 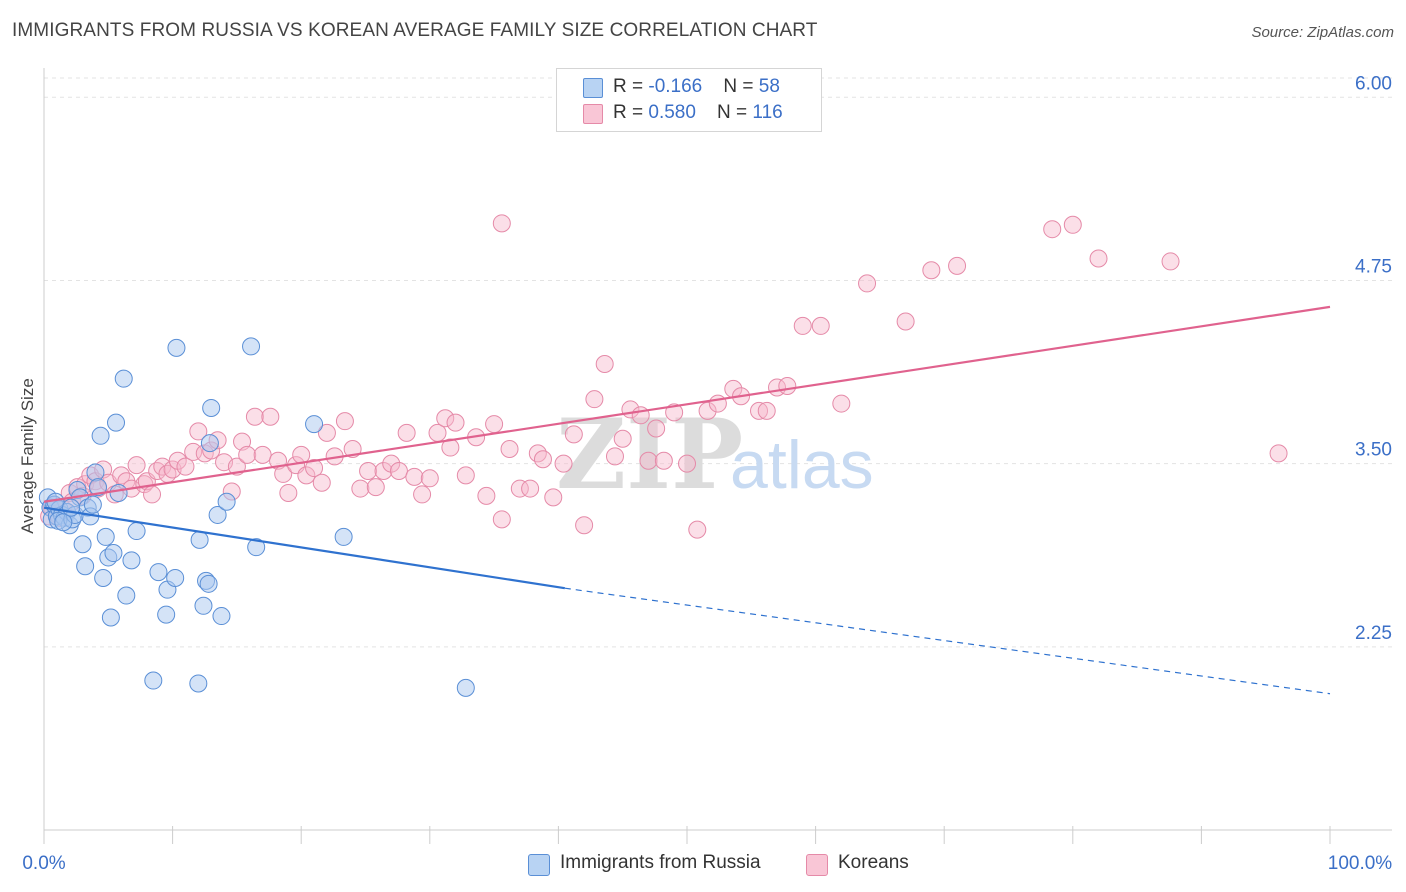 I want to click on correlation-legend: R = -0.166 N = 58 R = 0.580 N = 116, so click(x=689, y=100).